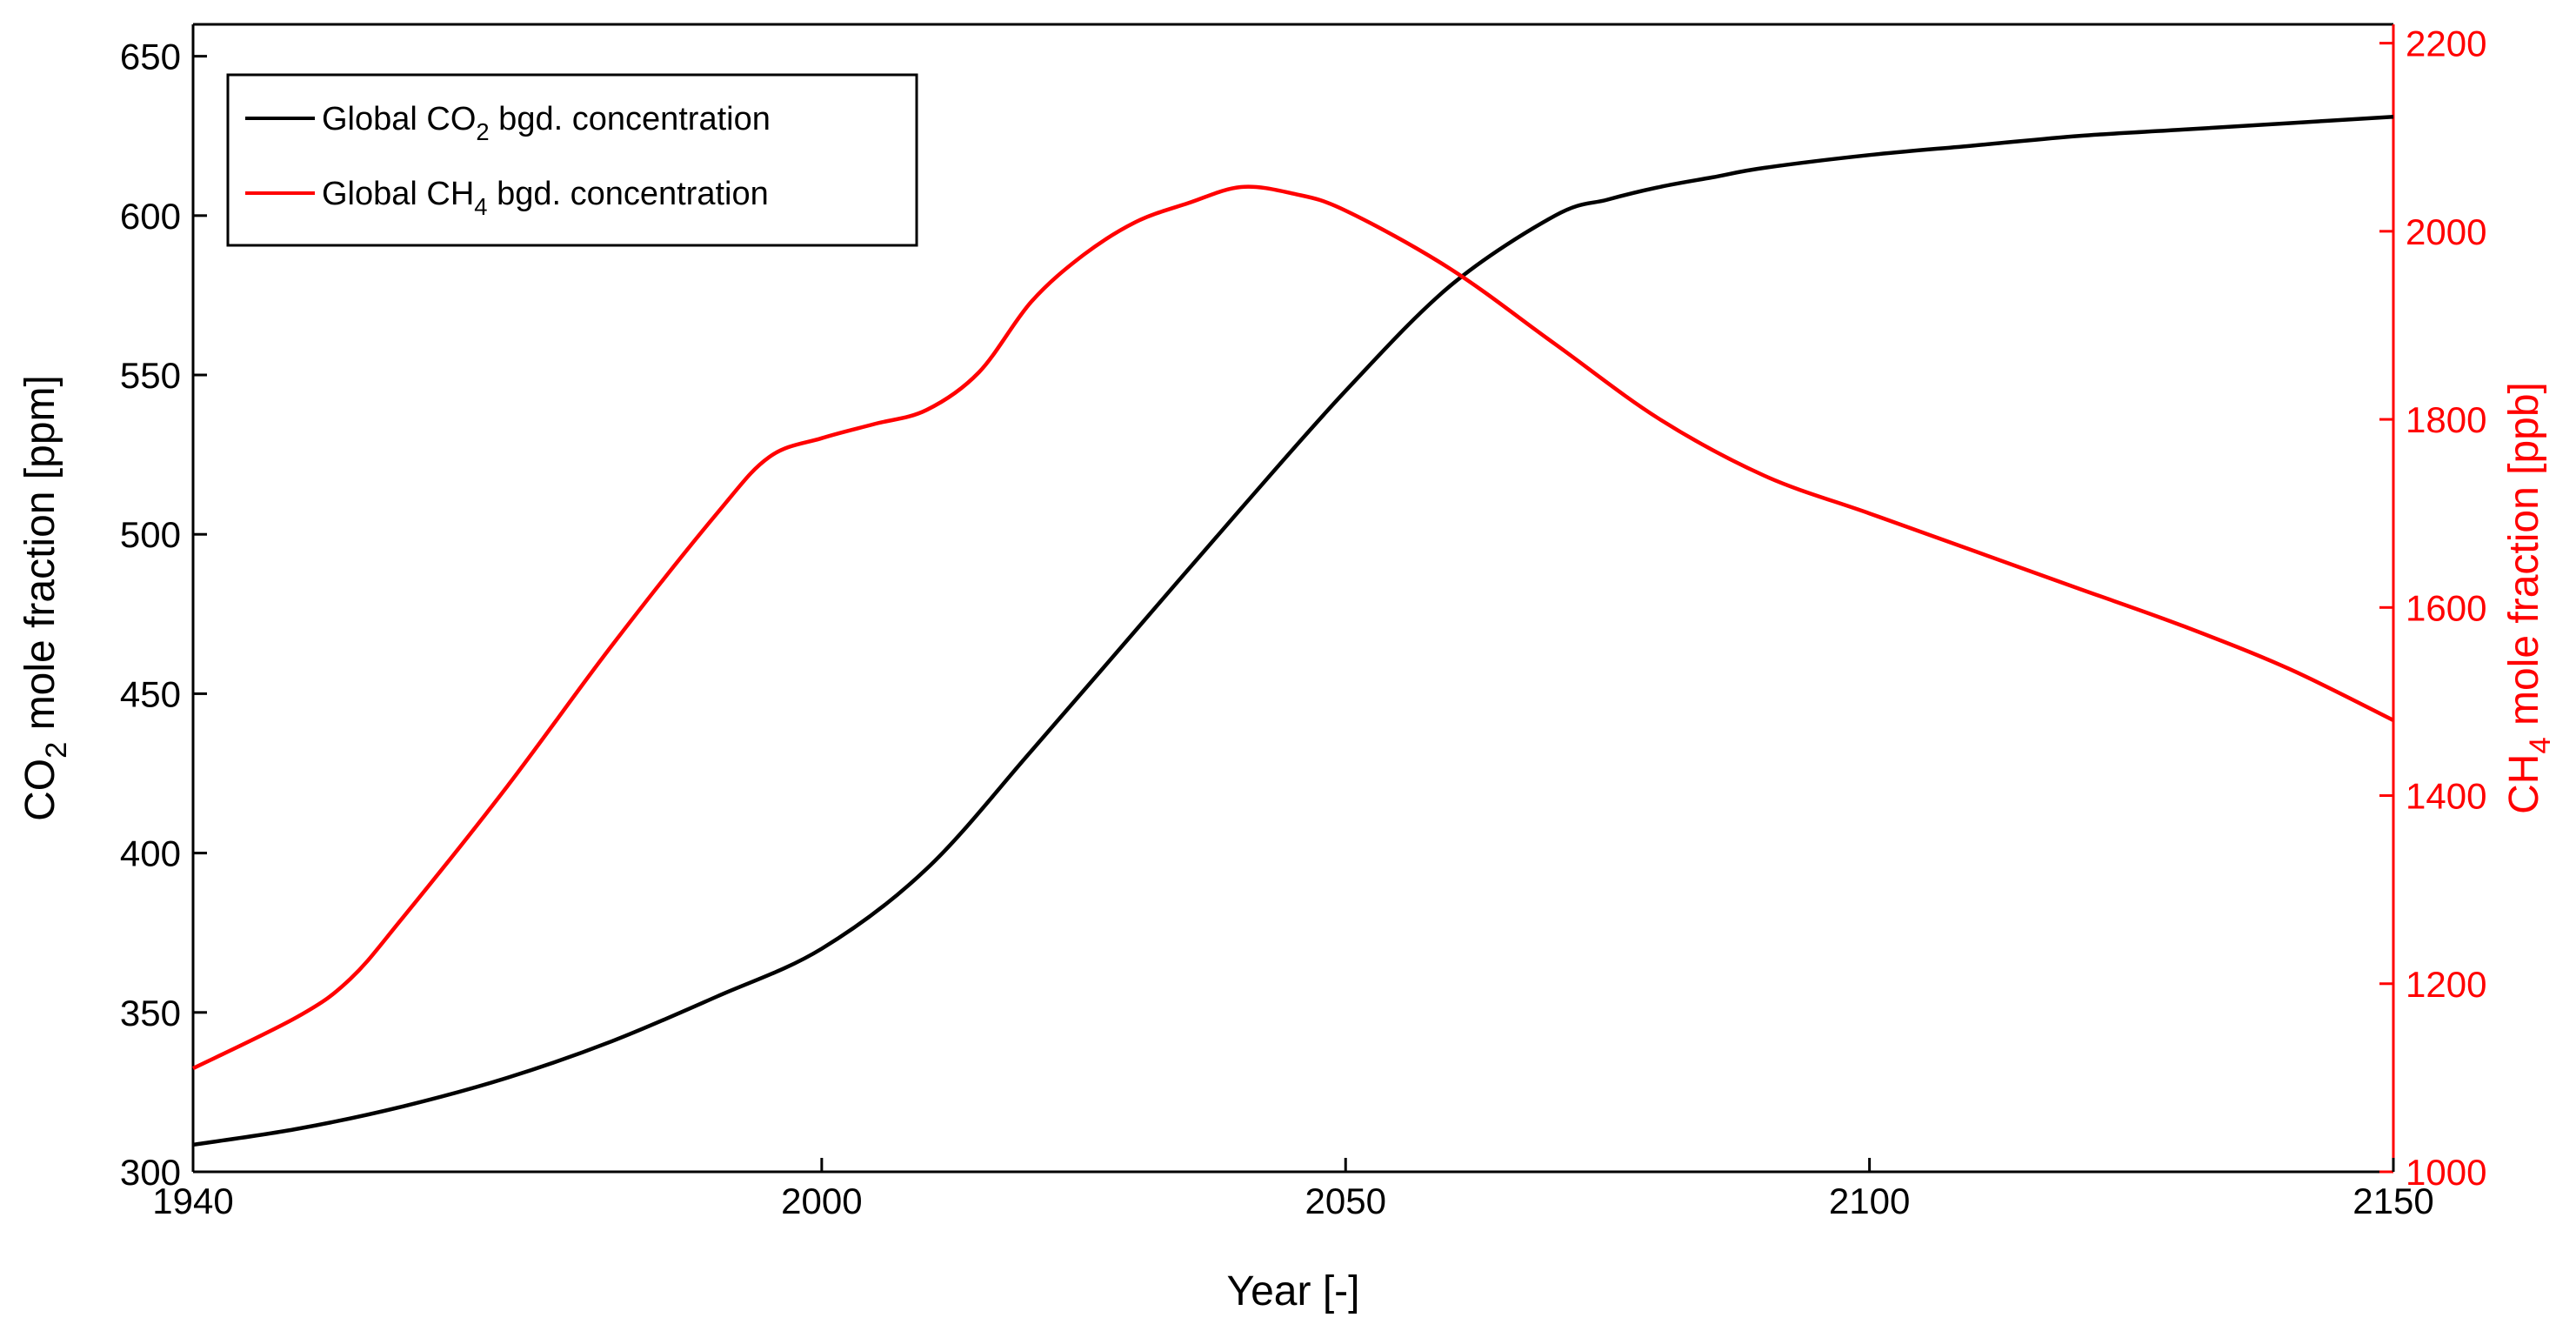 This screenshot has height=1331, width=2576. What do you see at coordinates (150, 1173) in the screenshot?
I see `left-tick-label: 300` at bounding box center [150, 1173].